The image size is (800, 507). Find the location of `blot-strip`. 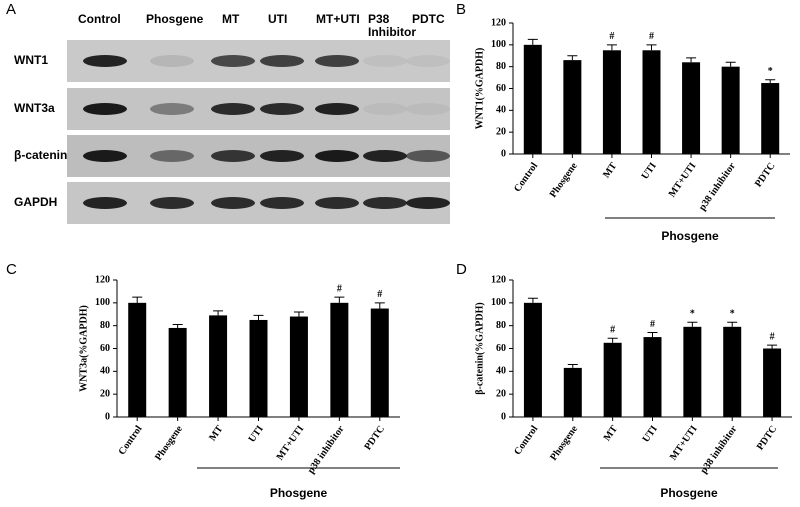

blot-strip is located at coordinates (258, 109).